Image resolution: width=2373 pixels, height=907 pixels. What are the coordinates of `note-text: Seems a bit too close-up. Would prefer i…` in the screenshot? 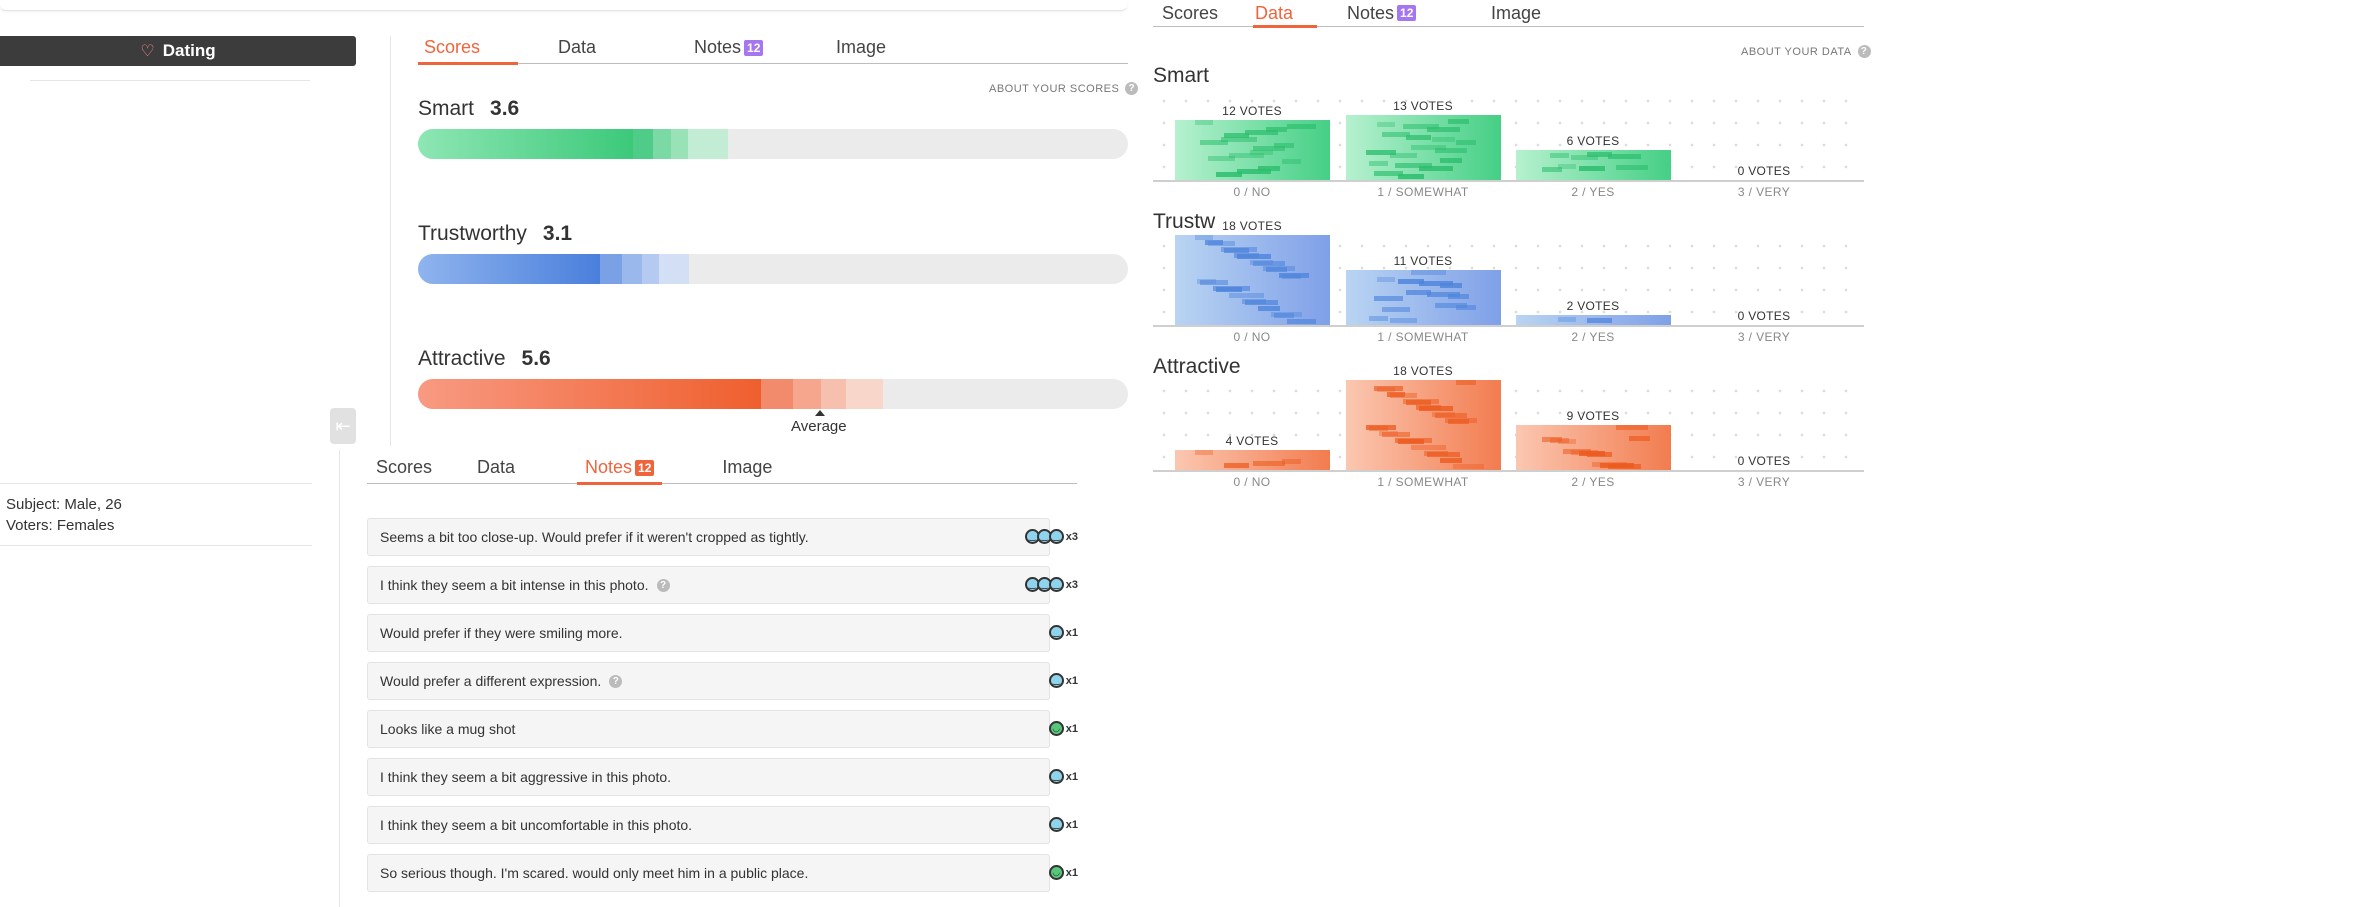 It's located at (594, 537).